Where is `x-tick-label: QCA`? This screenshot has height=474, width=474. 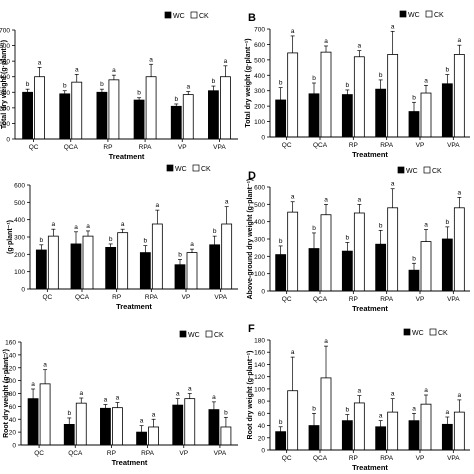 x-tick-label: QCA is located at coordinates (71, 147).